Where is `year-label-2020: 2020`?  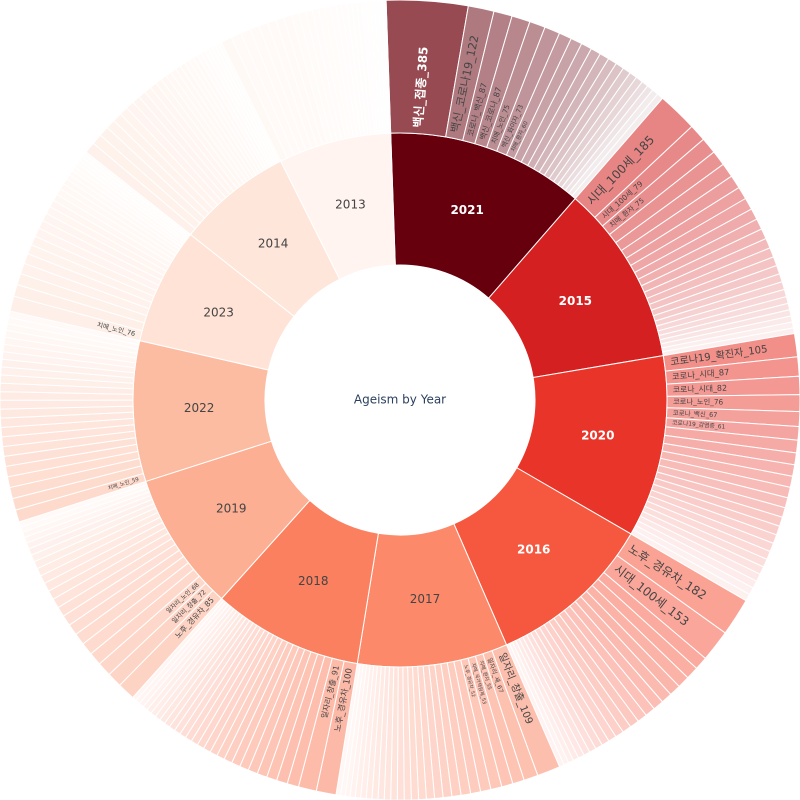
year-label-2020: 2020 is located at coordinates (597, 435).